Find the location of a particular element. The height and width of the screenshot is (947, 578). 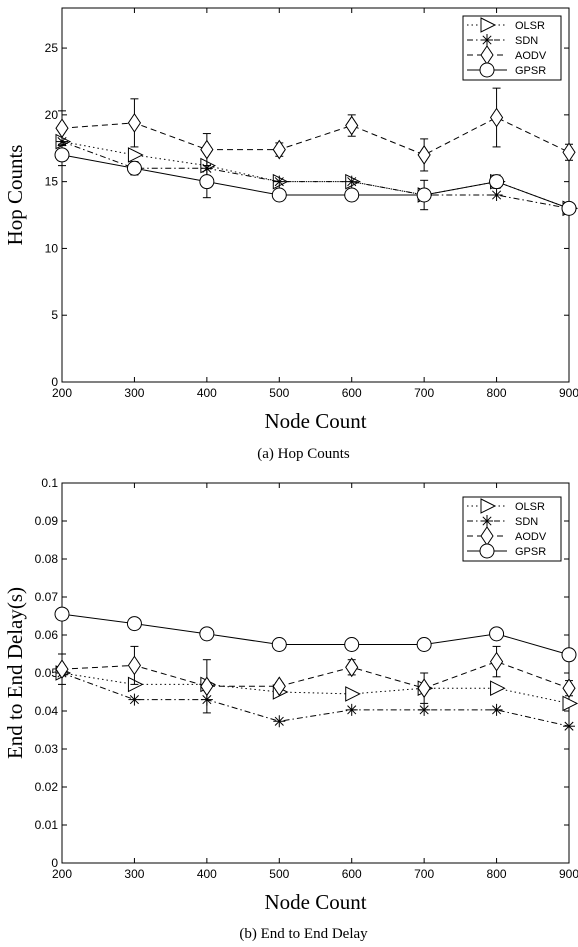

caption-a: (a) Hop Counts is located at coordinates (303, 454).